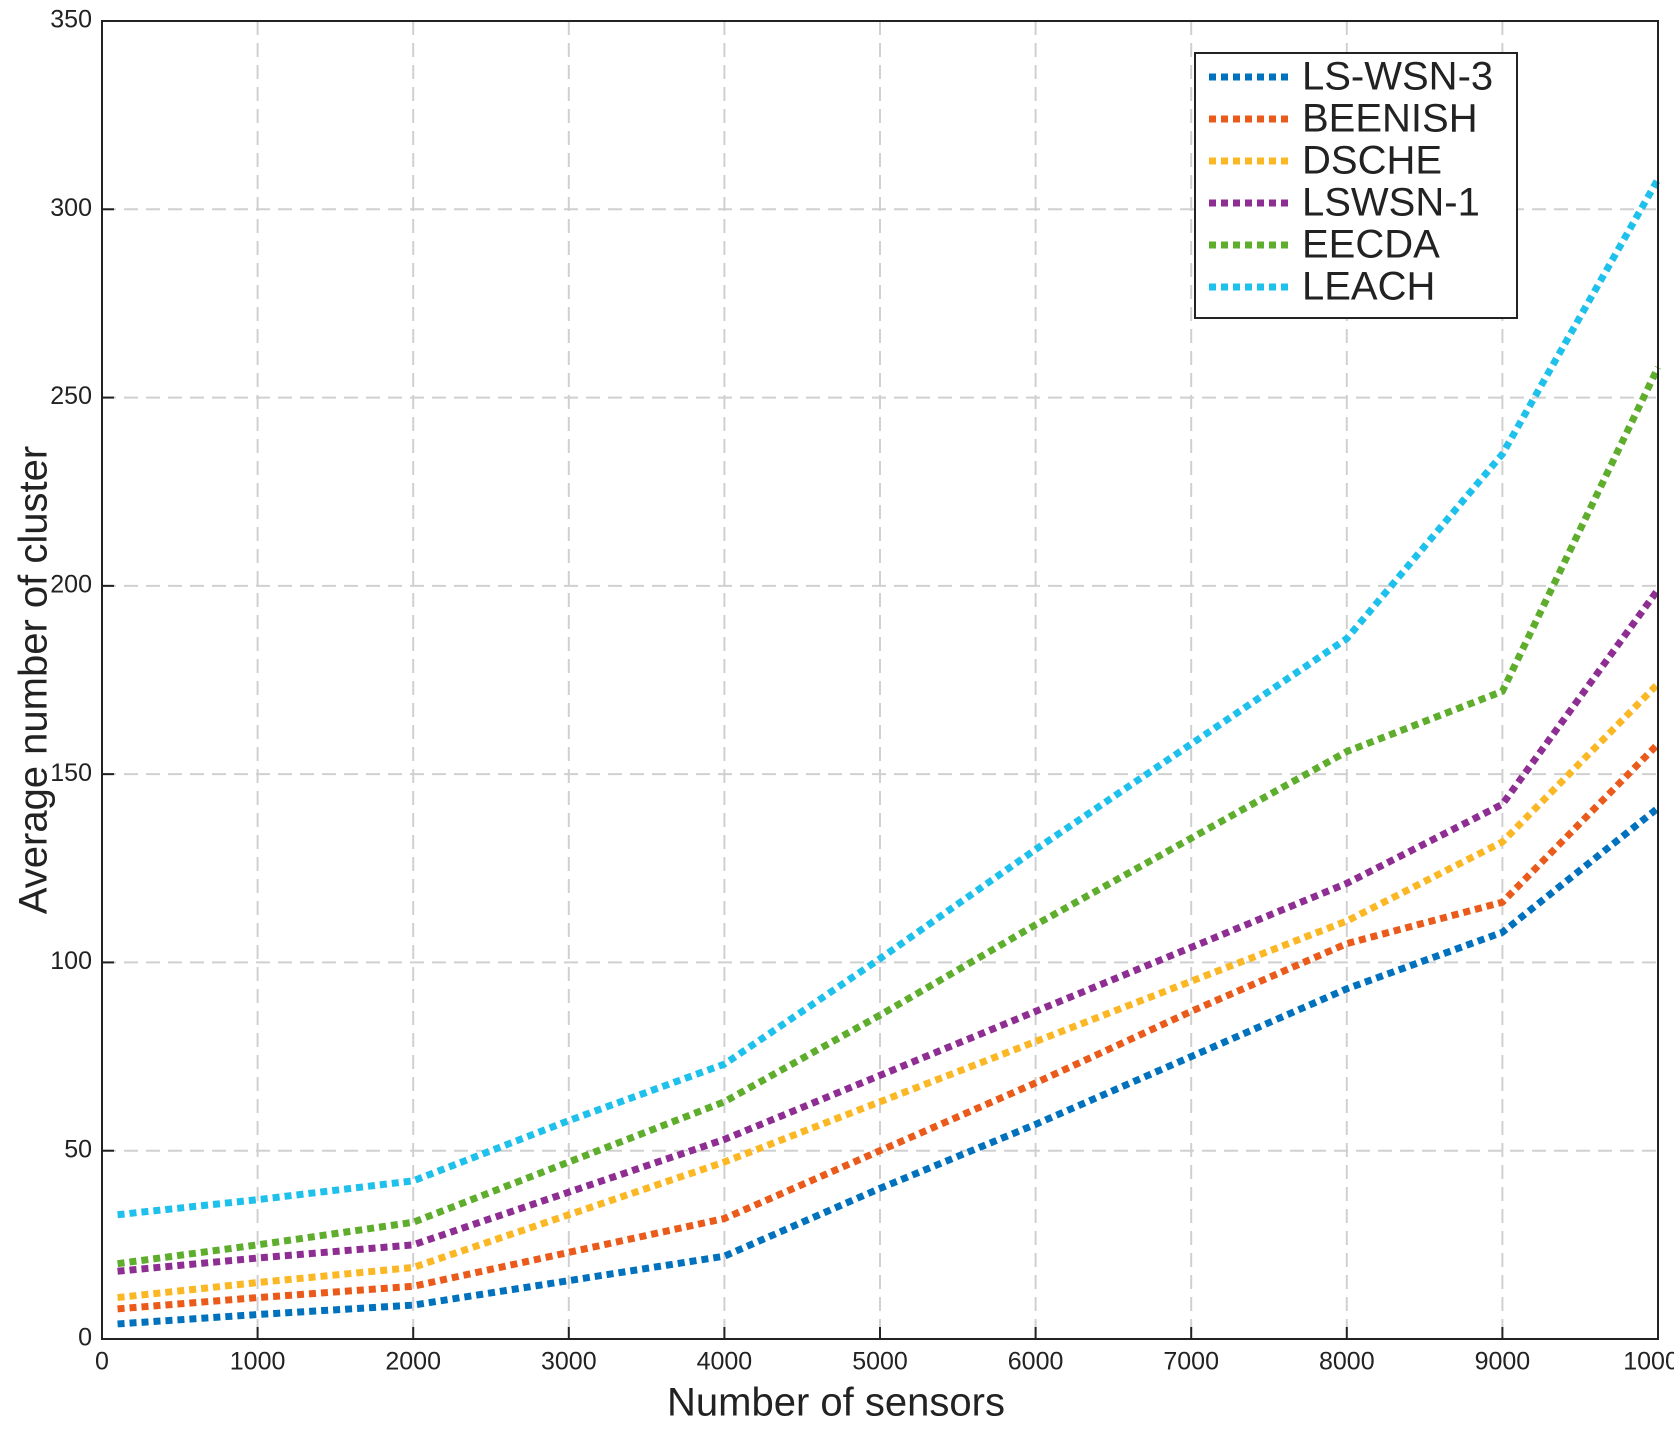 Image resolution: width=1674 pixels, height=1432 pixels. I want to click on y-tick-label: 350, so click(71, 20).